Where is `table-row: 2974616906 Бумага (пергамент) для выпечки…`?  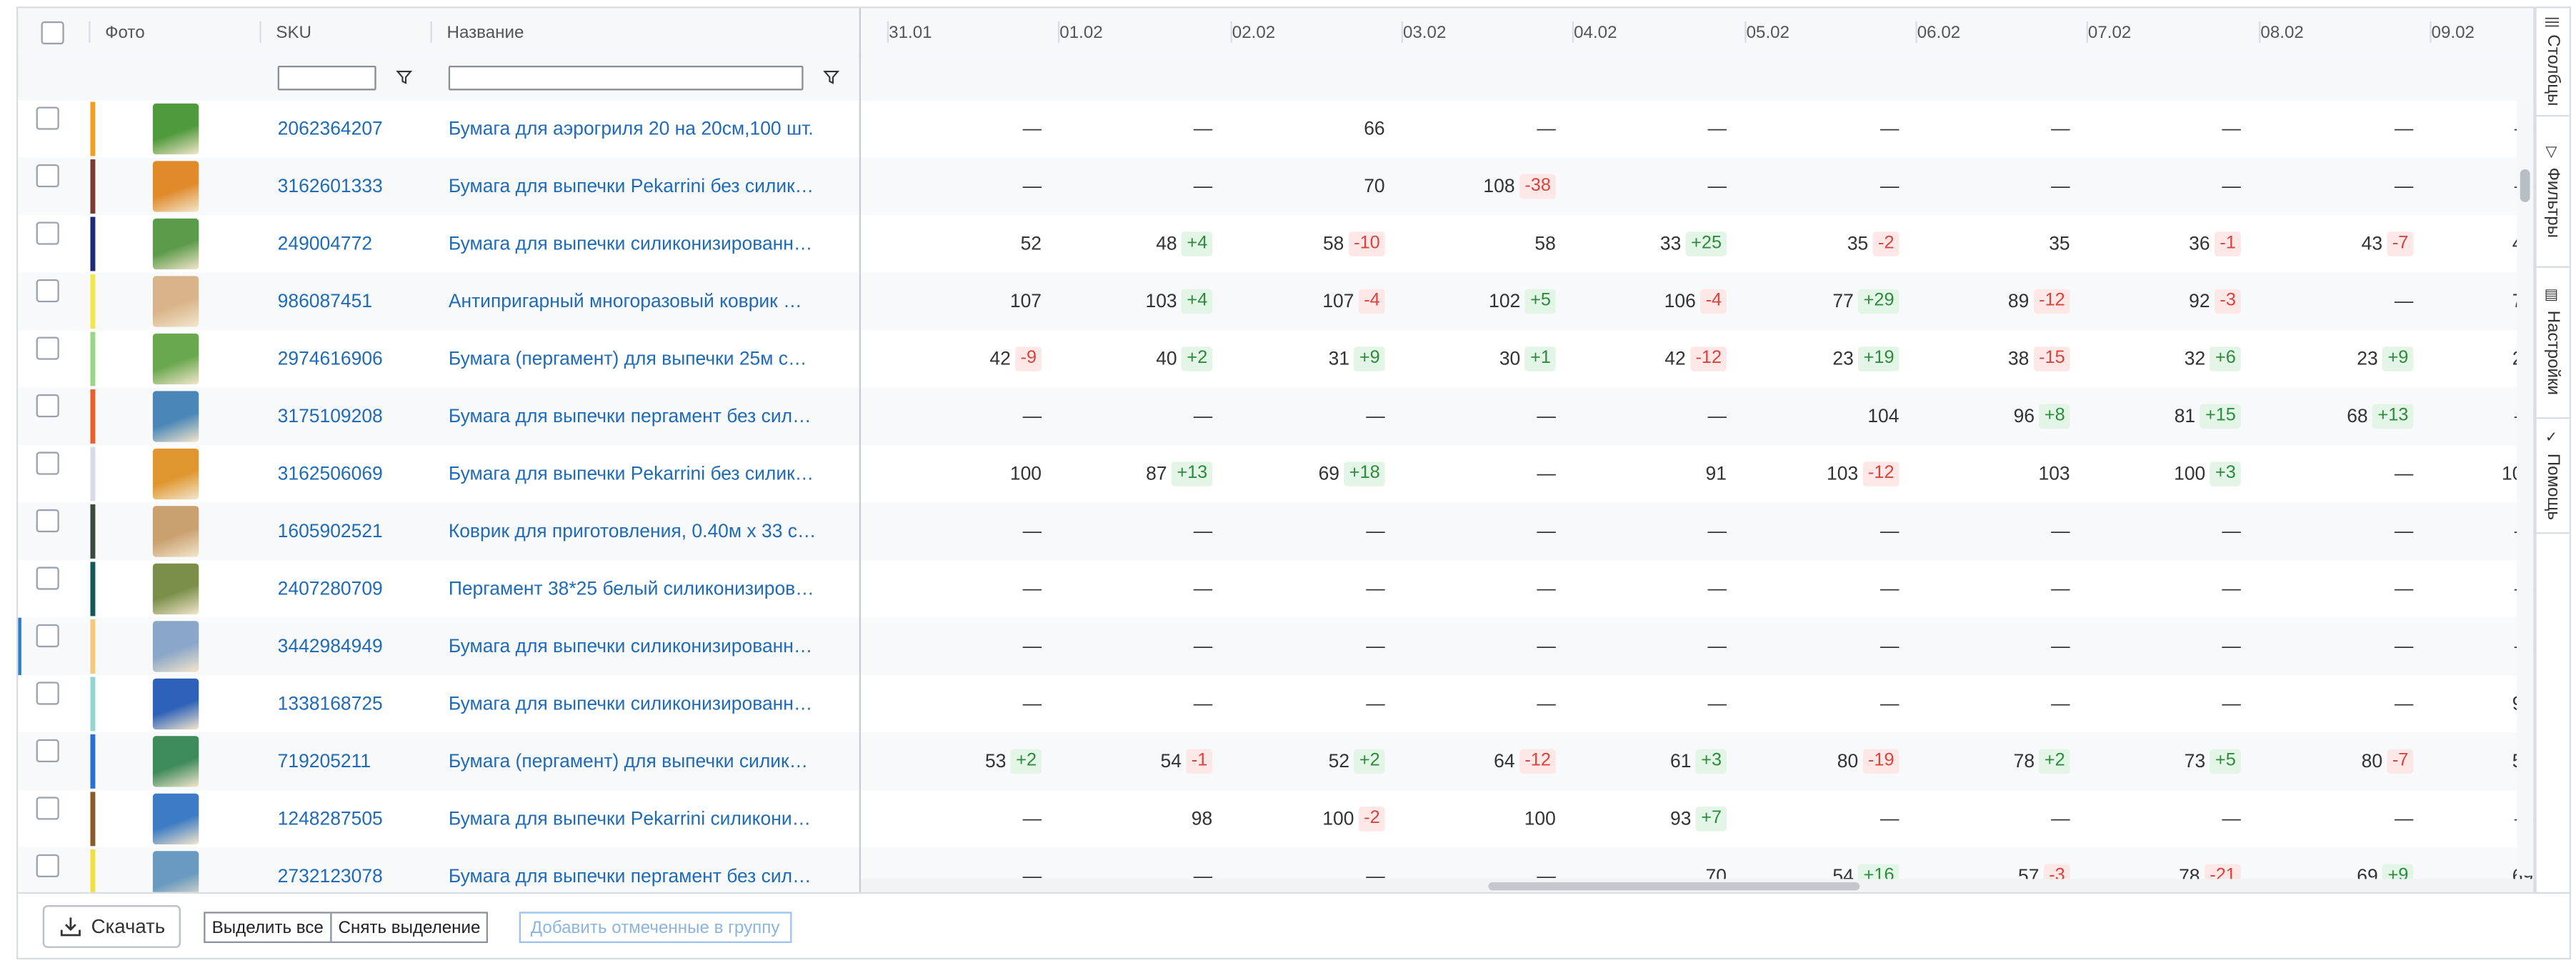
table-row: 2974616906 Бумага (пергамент) для выпечки… is located at coordinates (1276, 360).